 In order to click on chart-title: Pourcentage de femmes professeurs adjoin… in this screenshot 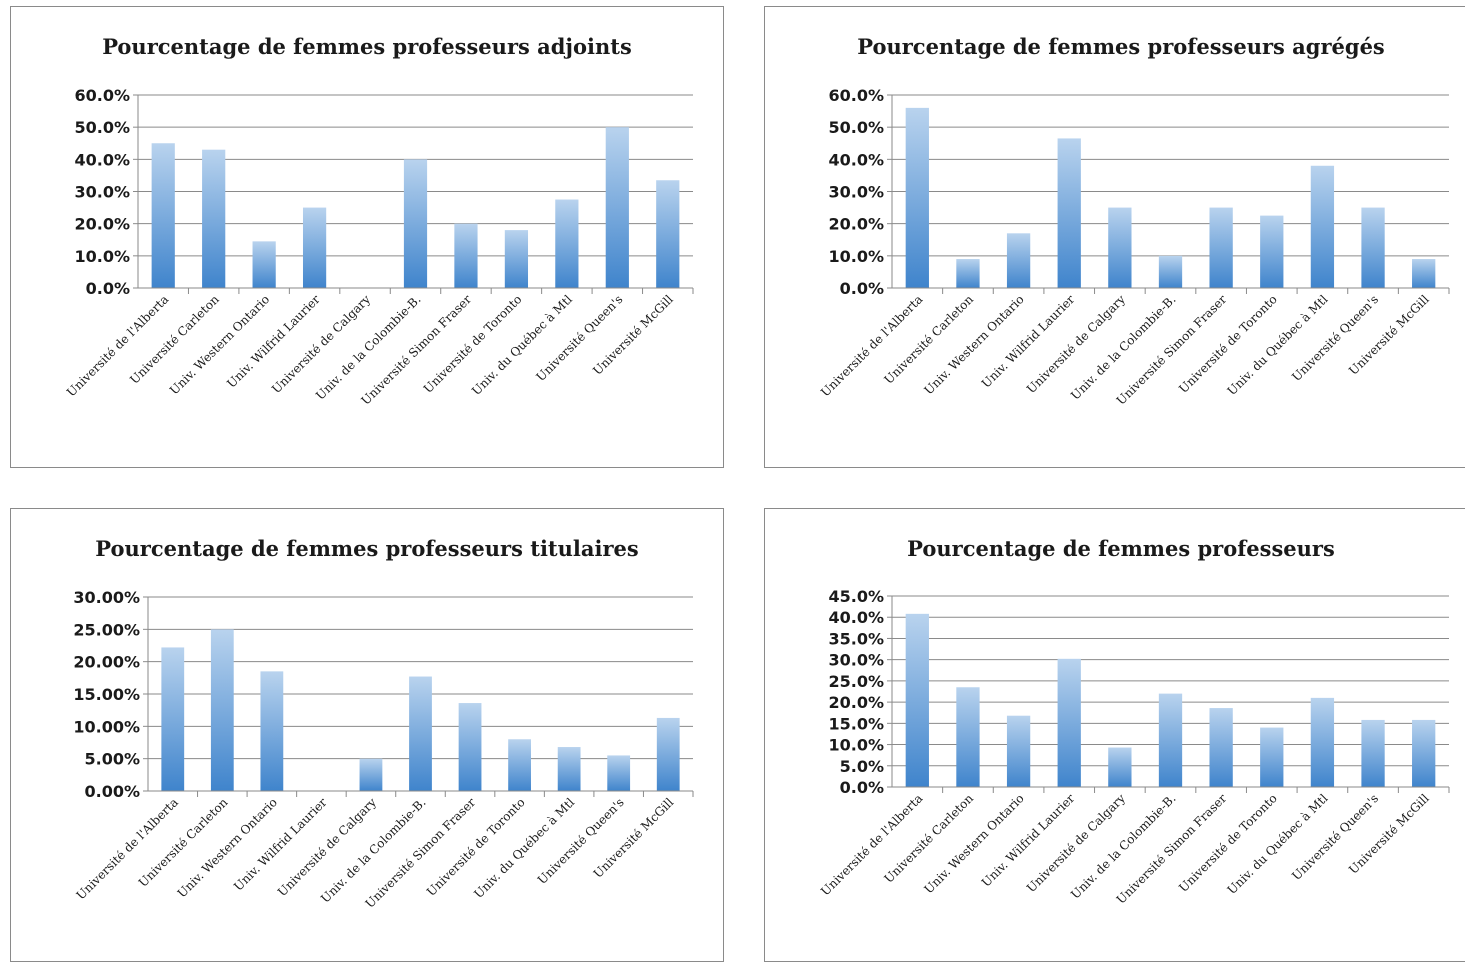, I will do `click(367, 46)`.